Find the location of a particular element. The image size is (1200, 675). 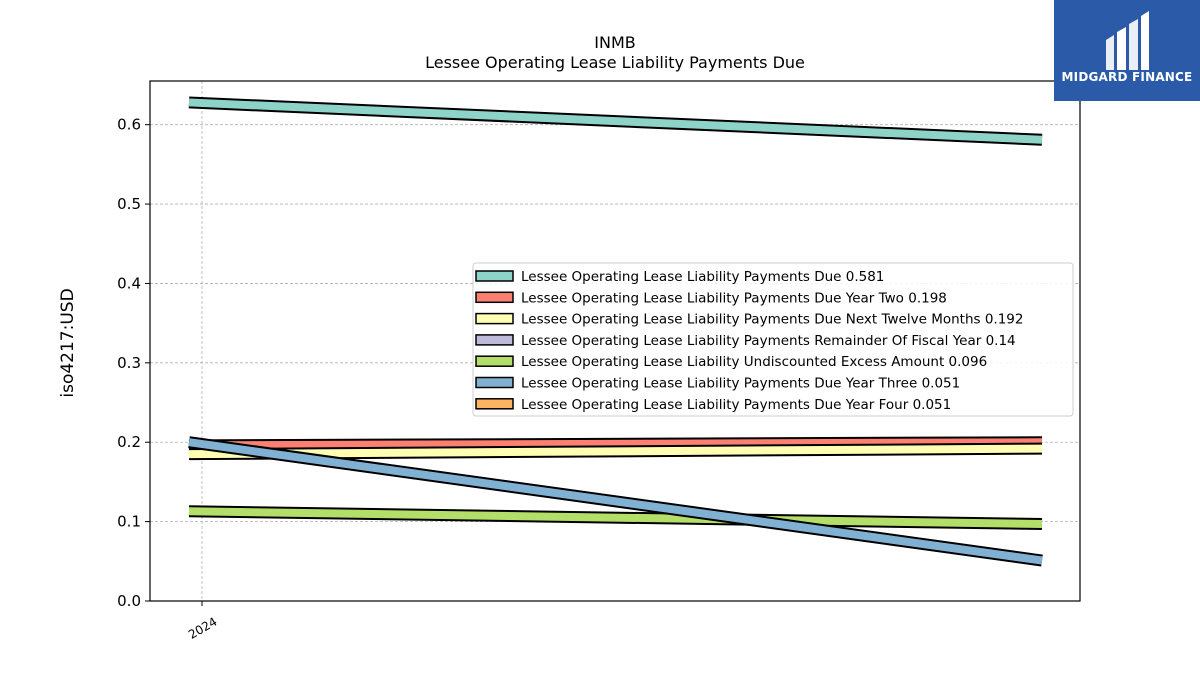

y-tick-label: 0.5 is located at coordinates (129, 204).